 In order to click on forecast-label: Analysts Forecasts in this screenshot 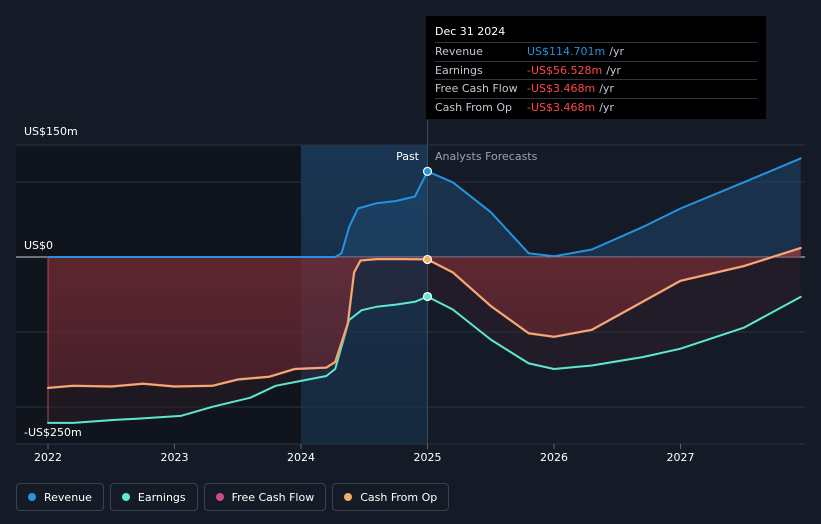, I will do `click(486, 156)`.